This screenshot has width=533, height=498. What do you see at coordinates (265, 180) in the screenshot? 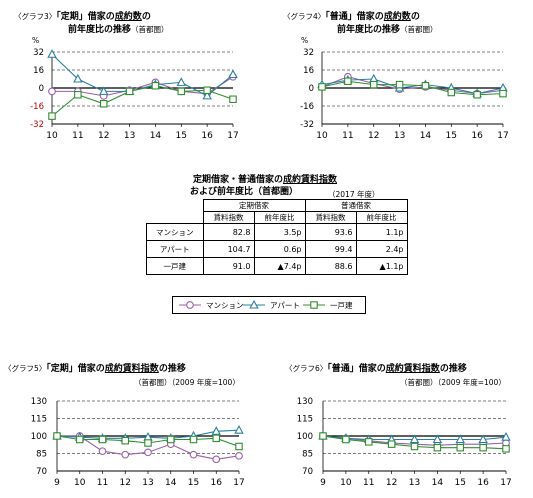
I see `table-title: 定期借家・普通借家の成約賃料指数` at bounding box center [265, 180].